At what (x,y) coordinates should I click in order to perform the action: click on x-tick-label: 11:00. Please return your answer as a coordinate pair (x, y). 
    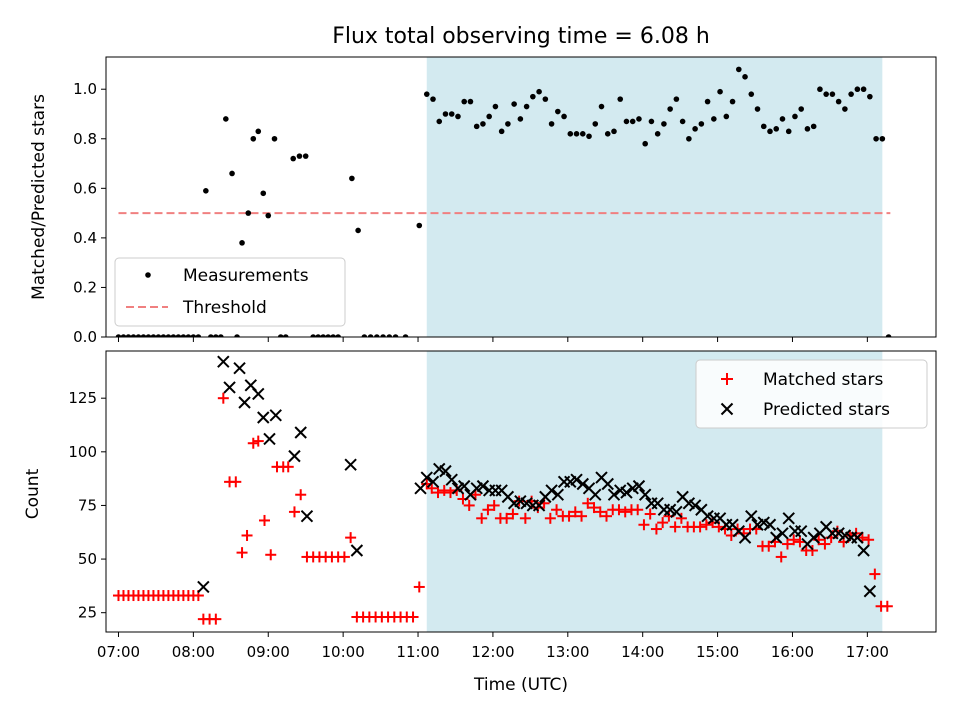
    Looking at the image, I should click on (417, 652).